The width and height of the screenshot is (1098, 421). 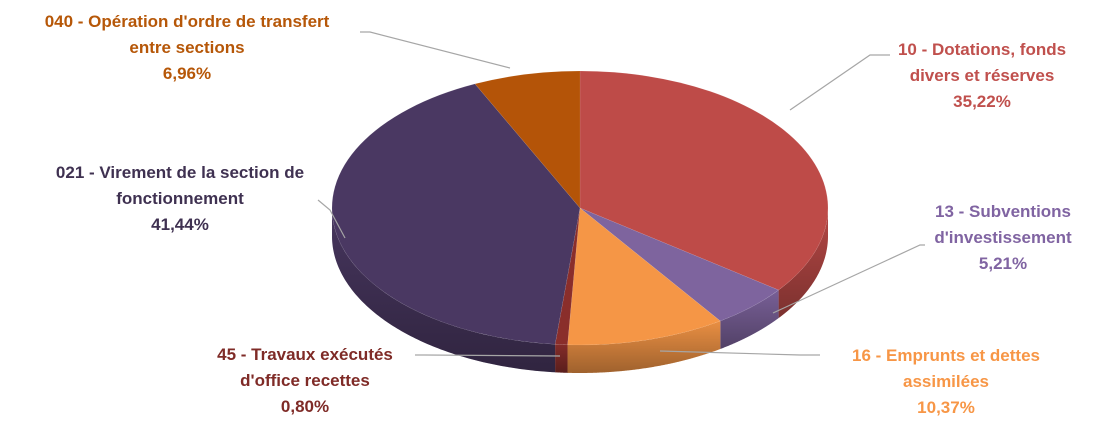 What do you see at coordinates (749, 319) in the screenshot?
I see `pie-side-shade-subventions` at bounding box center [749, 319].